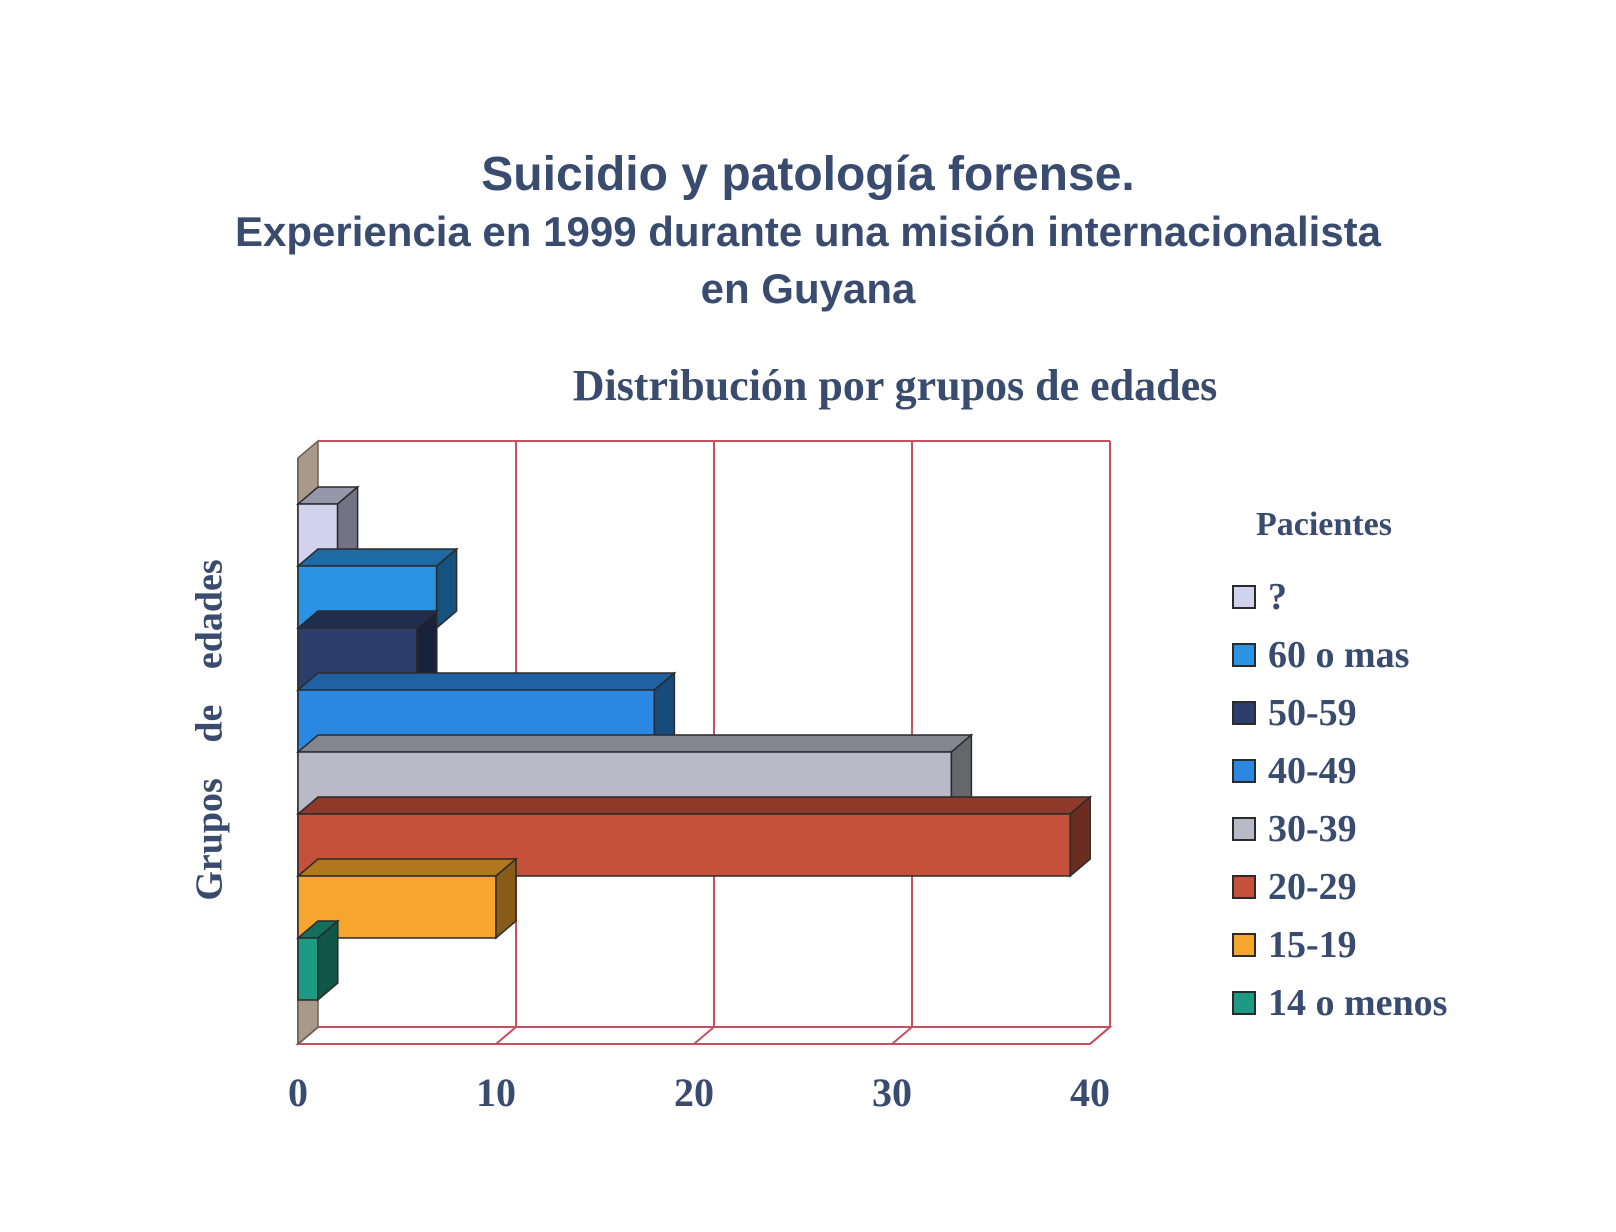 The image size is (1616, 1232). I want to click on legend-item-14-o-menos: 14 o menos, so click(1402, 1003).